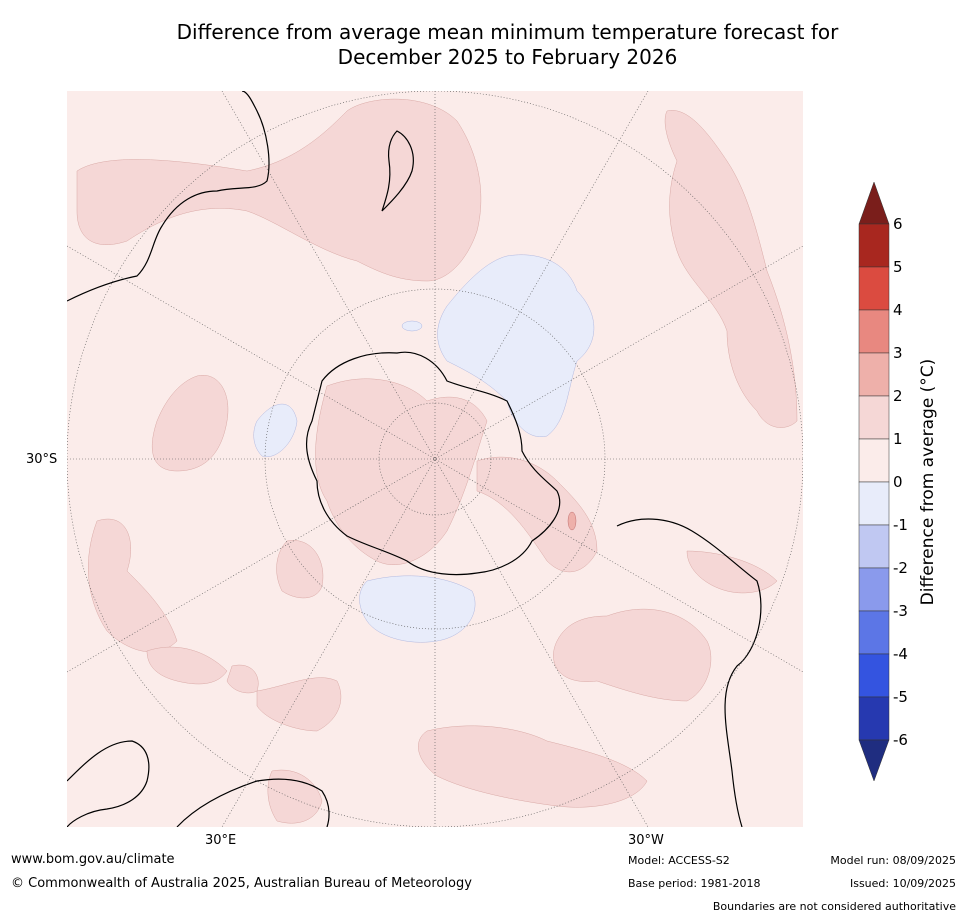 This screenshot has height=919, width=965. Describe the element at coordinates (874, 632) in the screenshot. I see `colorbar-band-m4-m3` at that location.